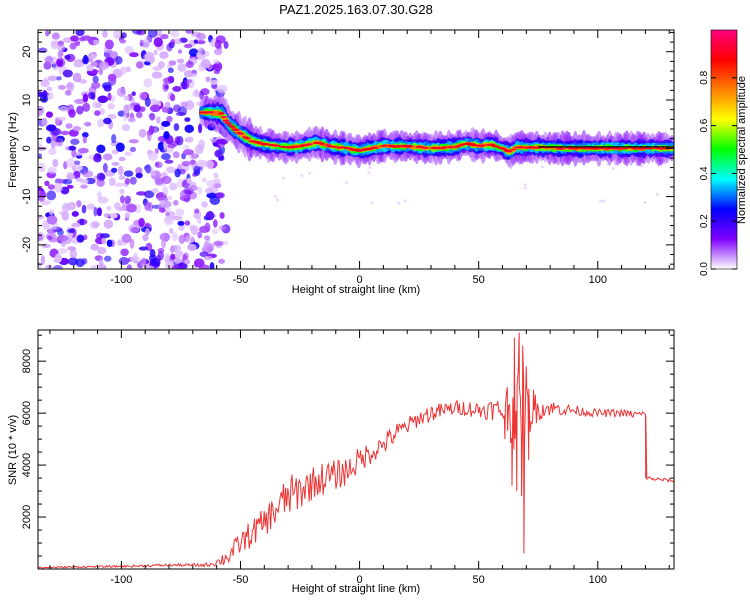 The width and height of the screenshot is (750, 600). I want to click on snr-y-tick-label: 8000, so click(27, 361).